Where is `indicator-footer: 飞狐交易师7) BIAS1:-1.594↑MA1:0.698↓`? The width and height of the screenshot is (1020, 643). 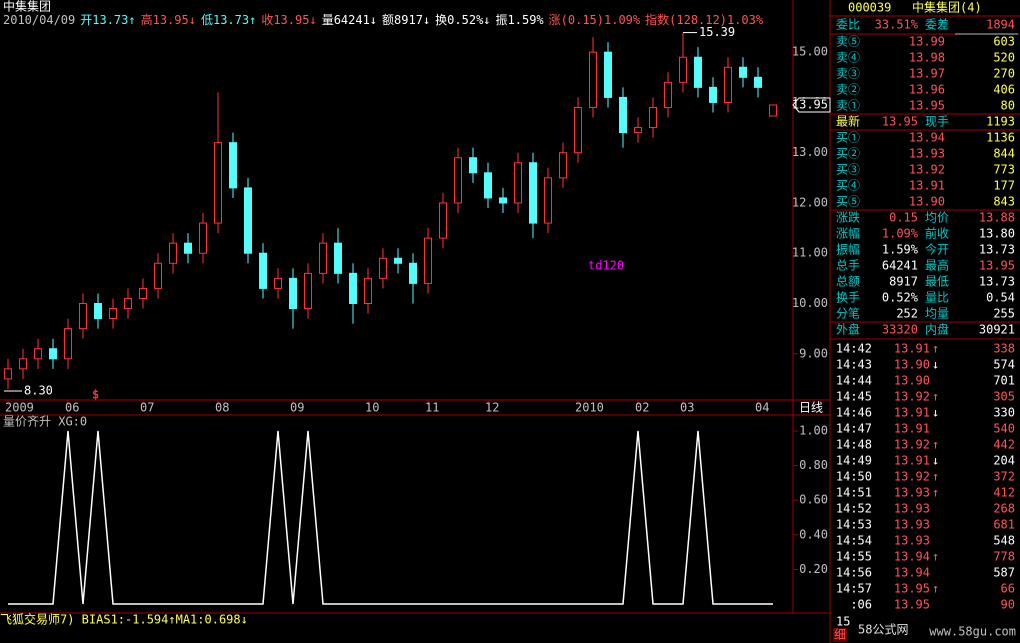
indicator-footer: 飞狐交易师7) BIAS1:-1.594↑MA1:0.698↓ is located at coordinates (124, 619).